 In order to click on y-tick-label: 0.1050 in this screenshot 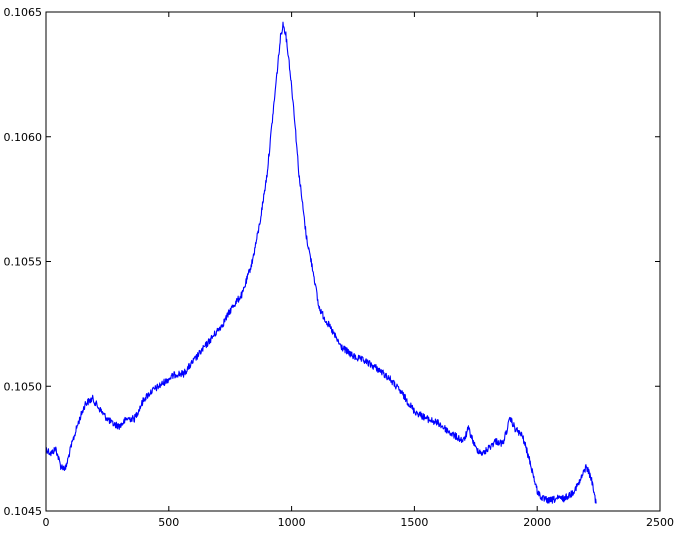, I will do `click(23, 386)`.